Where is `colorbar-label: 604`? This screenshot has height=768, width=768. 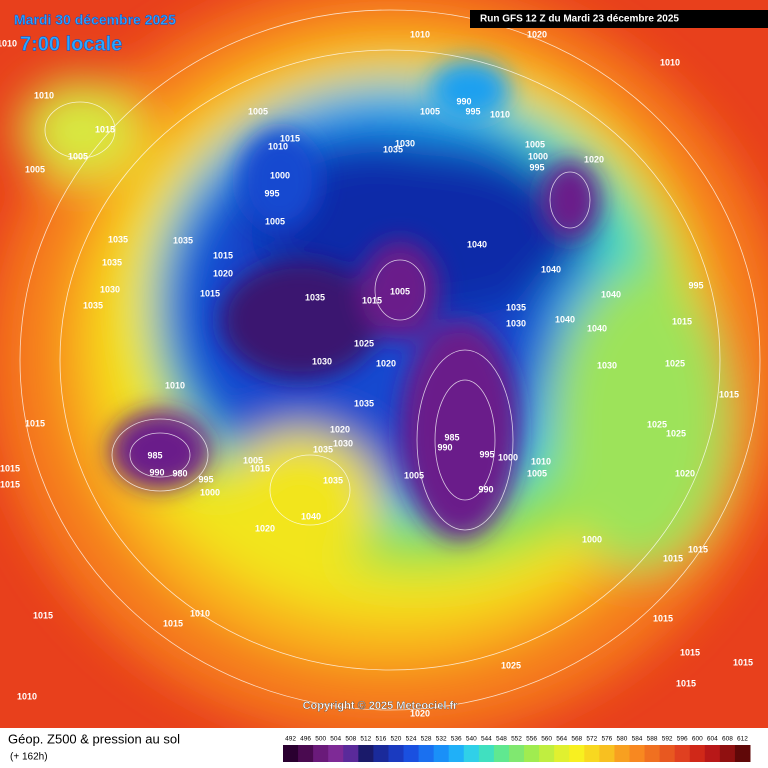
colorbar-label: 604 is located at coordinates (712, 739).